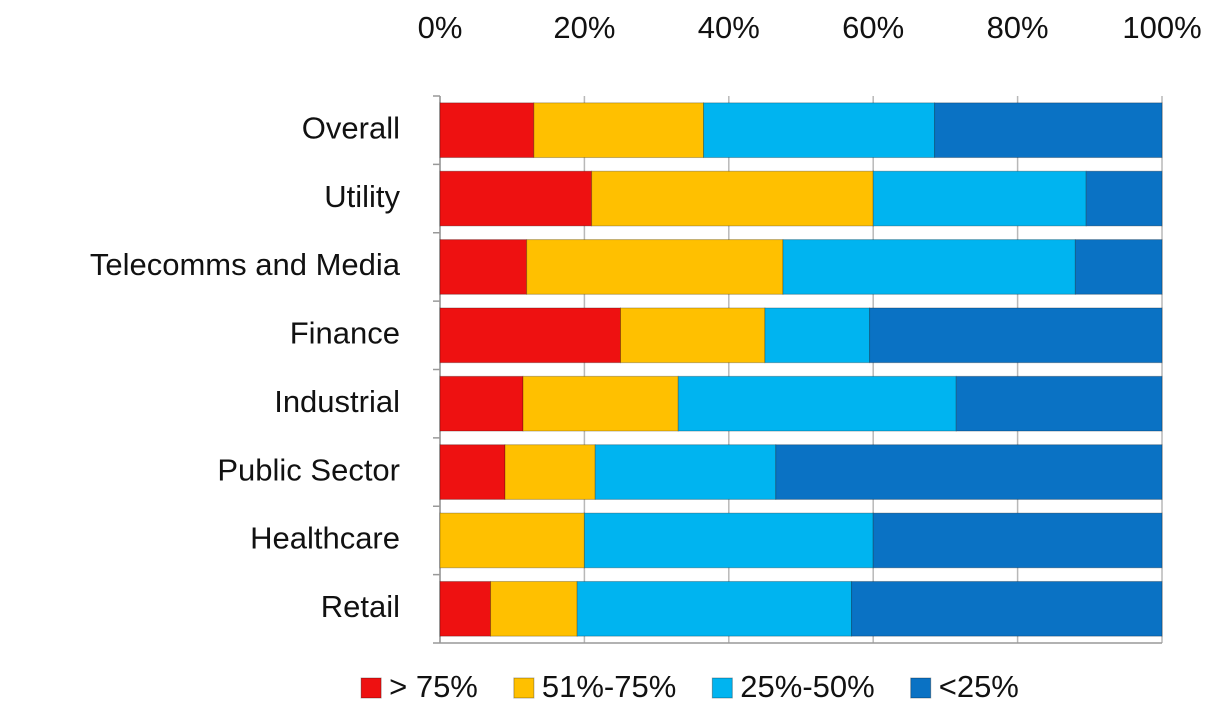 The image size is (1231, 702). Describe the element at coordinates (362, 196) in the screenshot. I see `y-tick-label: Utility` at that location.